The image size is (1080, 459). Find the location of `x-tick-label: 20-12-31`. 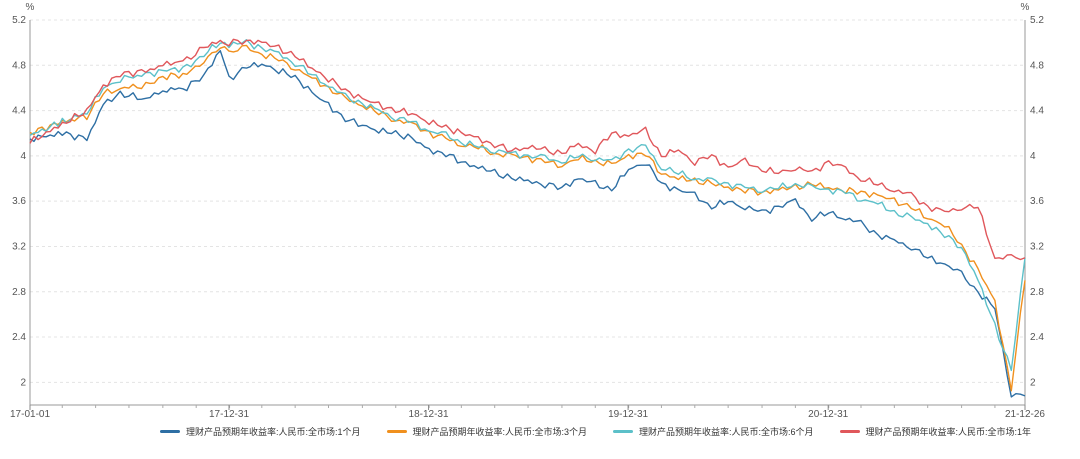

x-tick-label: 20-12-31 is located at coordinates (828, 414).